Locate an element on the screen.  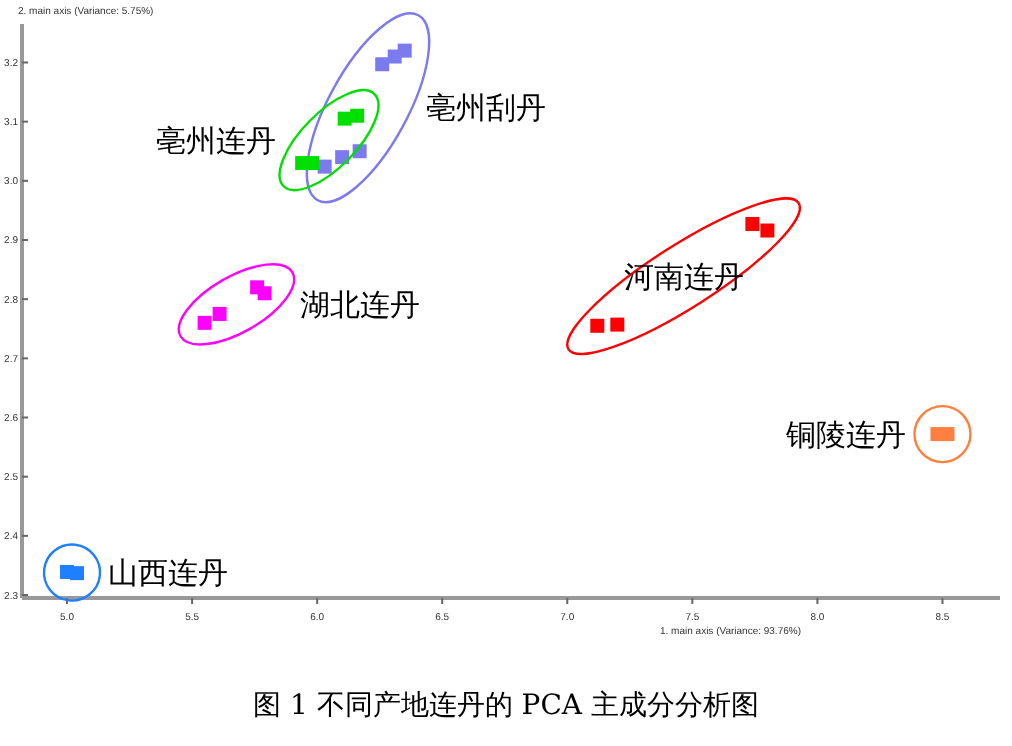
legend-label: 山西连丹 is located at coordinates (167, 573).